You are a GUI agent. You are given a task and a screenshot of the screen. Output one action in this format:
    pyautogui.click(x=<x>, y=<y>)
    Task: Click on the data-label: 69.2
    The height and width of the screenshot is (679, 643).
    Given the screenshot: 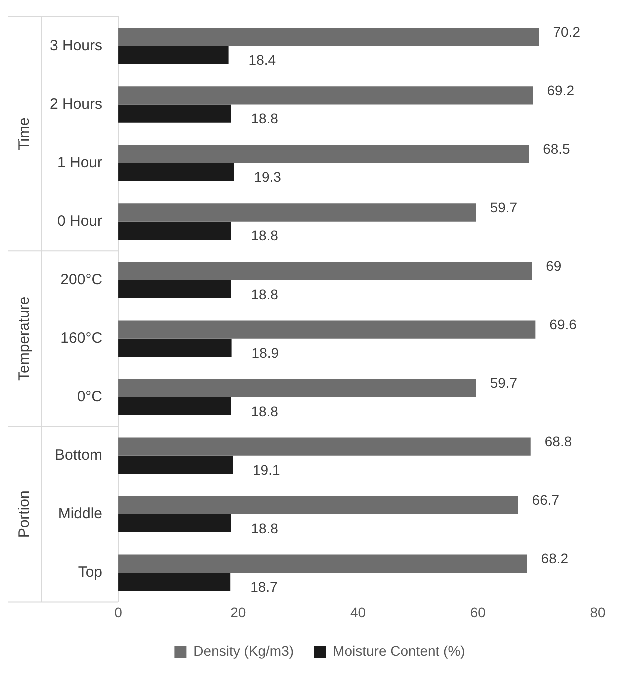 What is the action you would take?
    pyautogui.click(x=561, y=90)
    